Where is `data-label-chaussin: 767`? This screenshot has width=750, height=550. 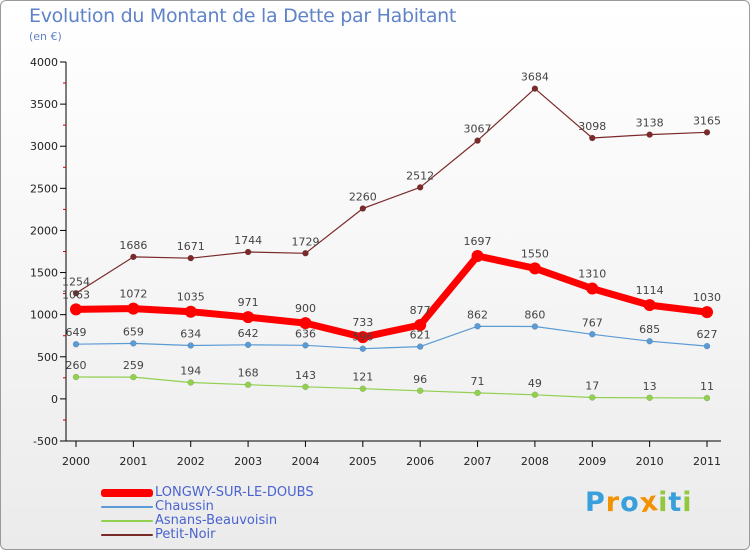
data-label-chaussin: 767 is located at coordinates (592, 322).